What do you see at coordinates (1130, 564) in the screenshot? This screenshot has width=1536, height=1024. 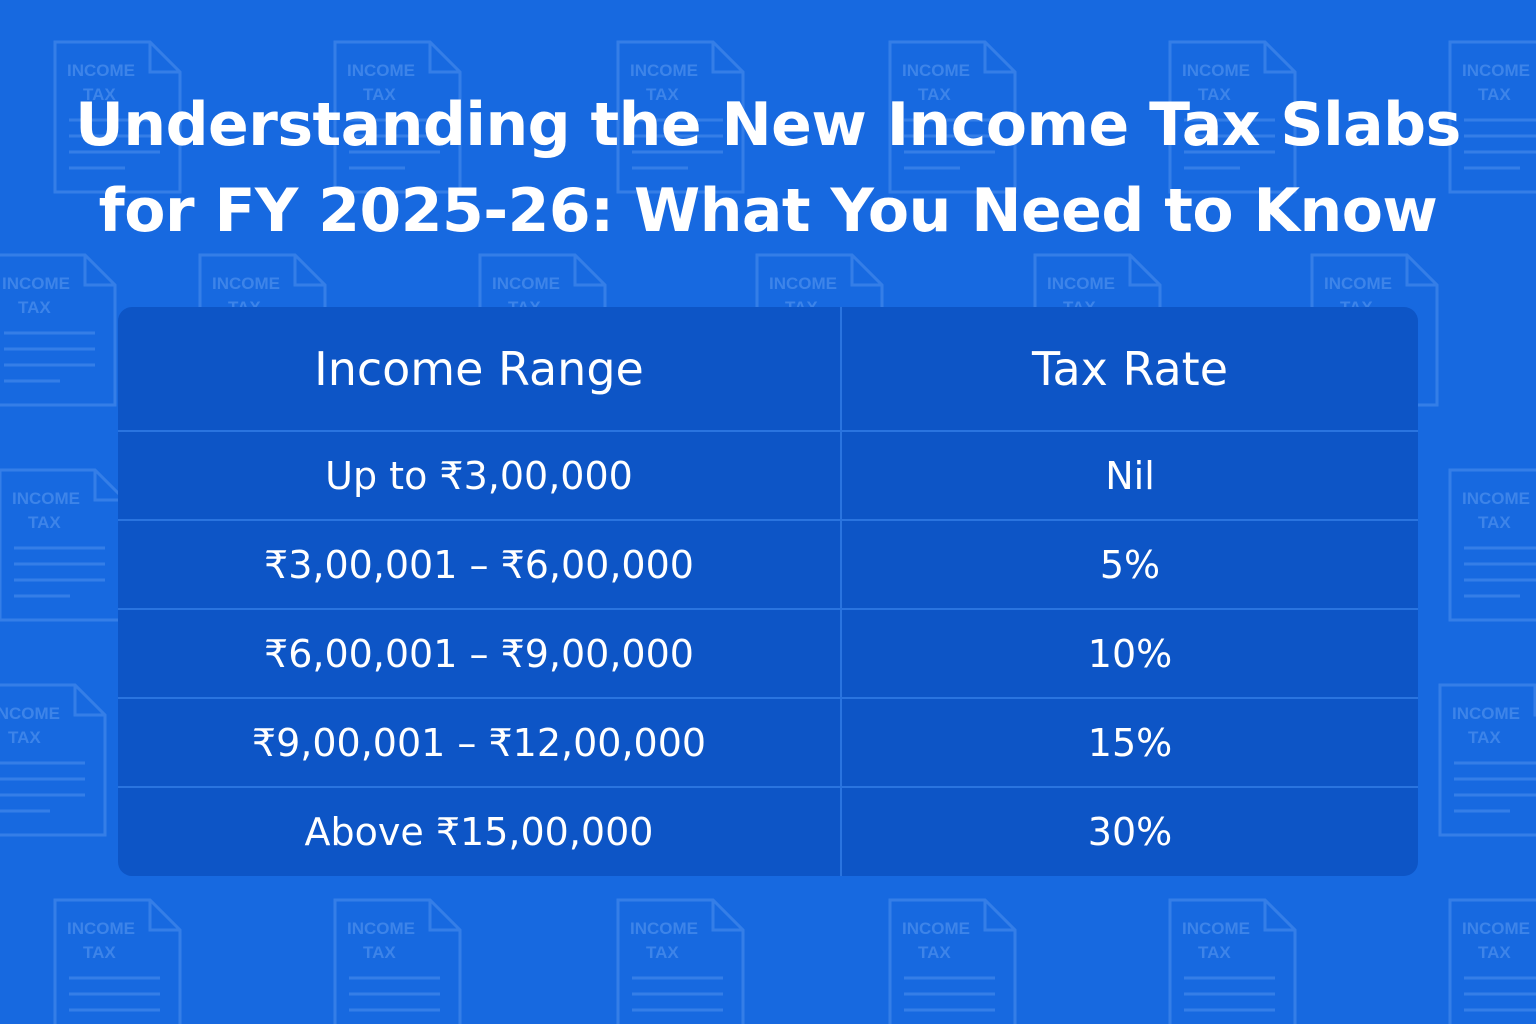 I see `tax-rate-cell: 5%` at bounding box center [1130, 564].